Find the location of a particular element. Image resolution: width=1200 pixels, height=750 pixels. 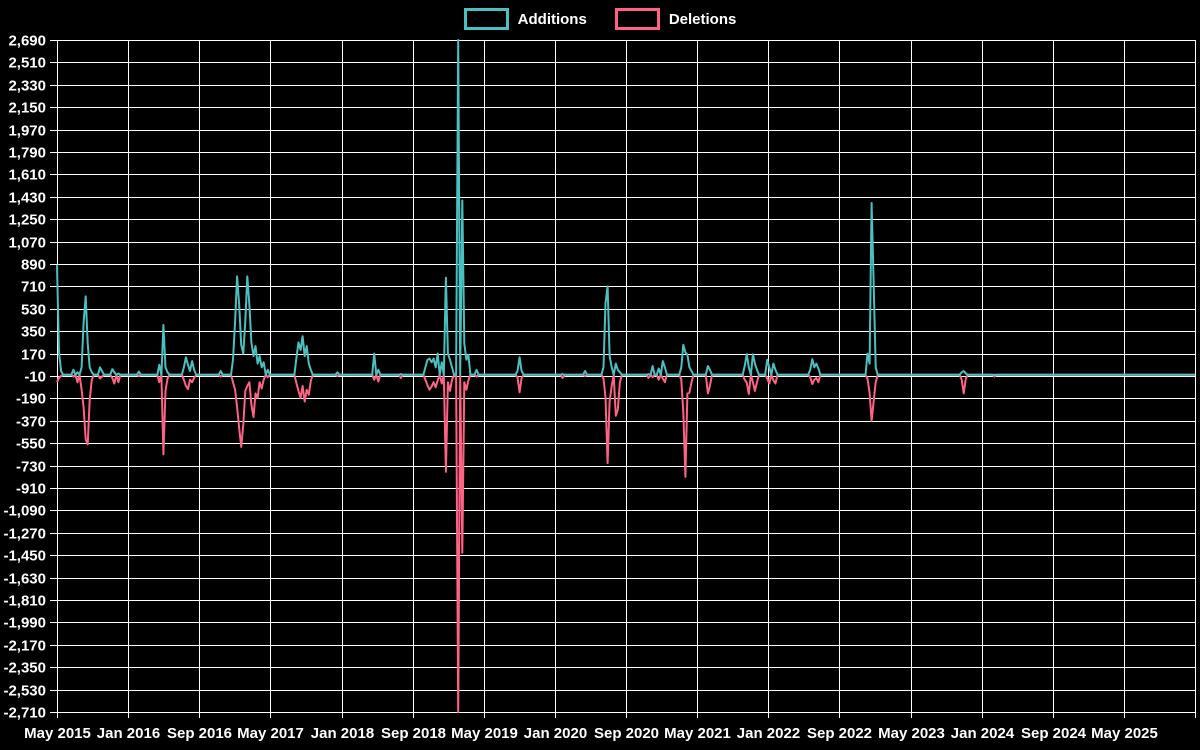

deletions-legend-label: Deletions is located at coordinates (702, 19).